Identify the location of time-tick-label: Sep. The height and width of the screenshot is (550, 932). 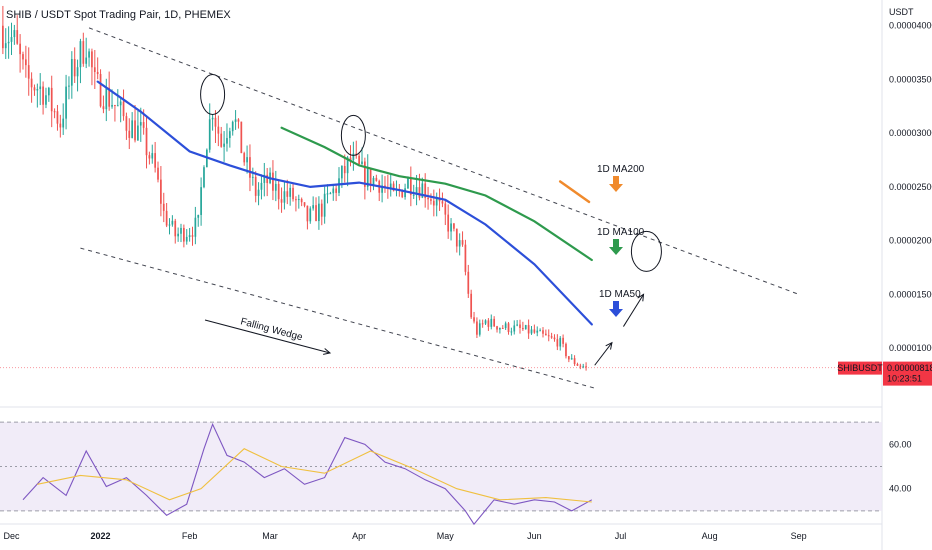
(799, 536).